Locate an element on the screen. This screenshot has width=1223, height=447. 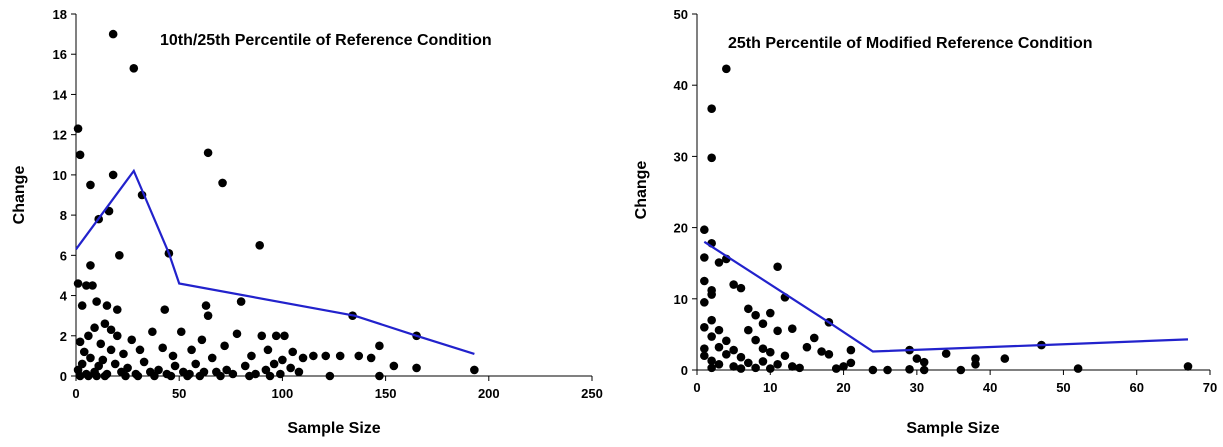
y-tick-label: 6 is located at coordinates (63, 255).